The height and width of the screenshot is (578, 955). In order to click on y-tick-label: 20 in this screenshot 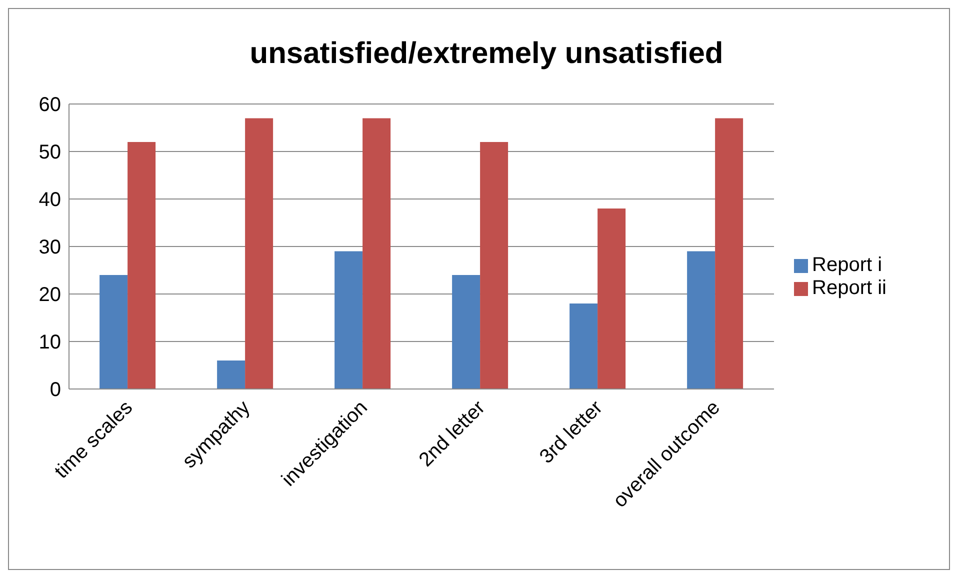, I will do `click(49, 295)`.